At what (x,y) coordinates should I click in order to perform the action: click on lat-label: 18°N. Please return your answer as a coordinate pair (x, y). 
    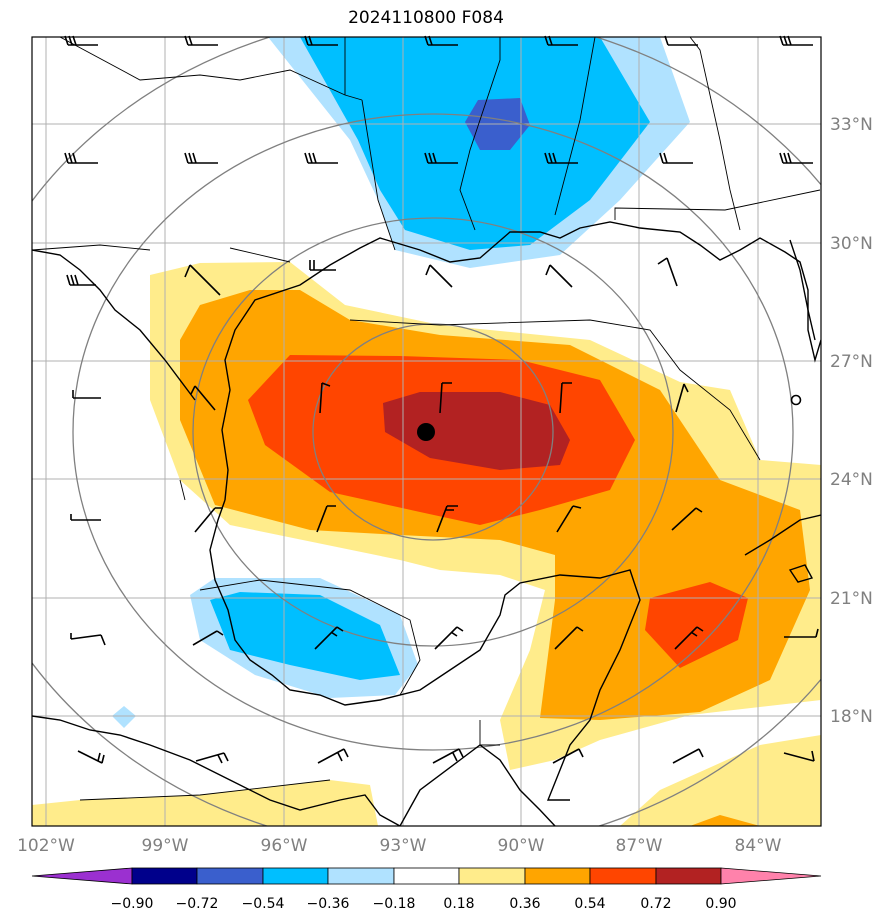
    Looking at the image, I should click on (851, 717).